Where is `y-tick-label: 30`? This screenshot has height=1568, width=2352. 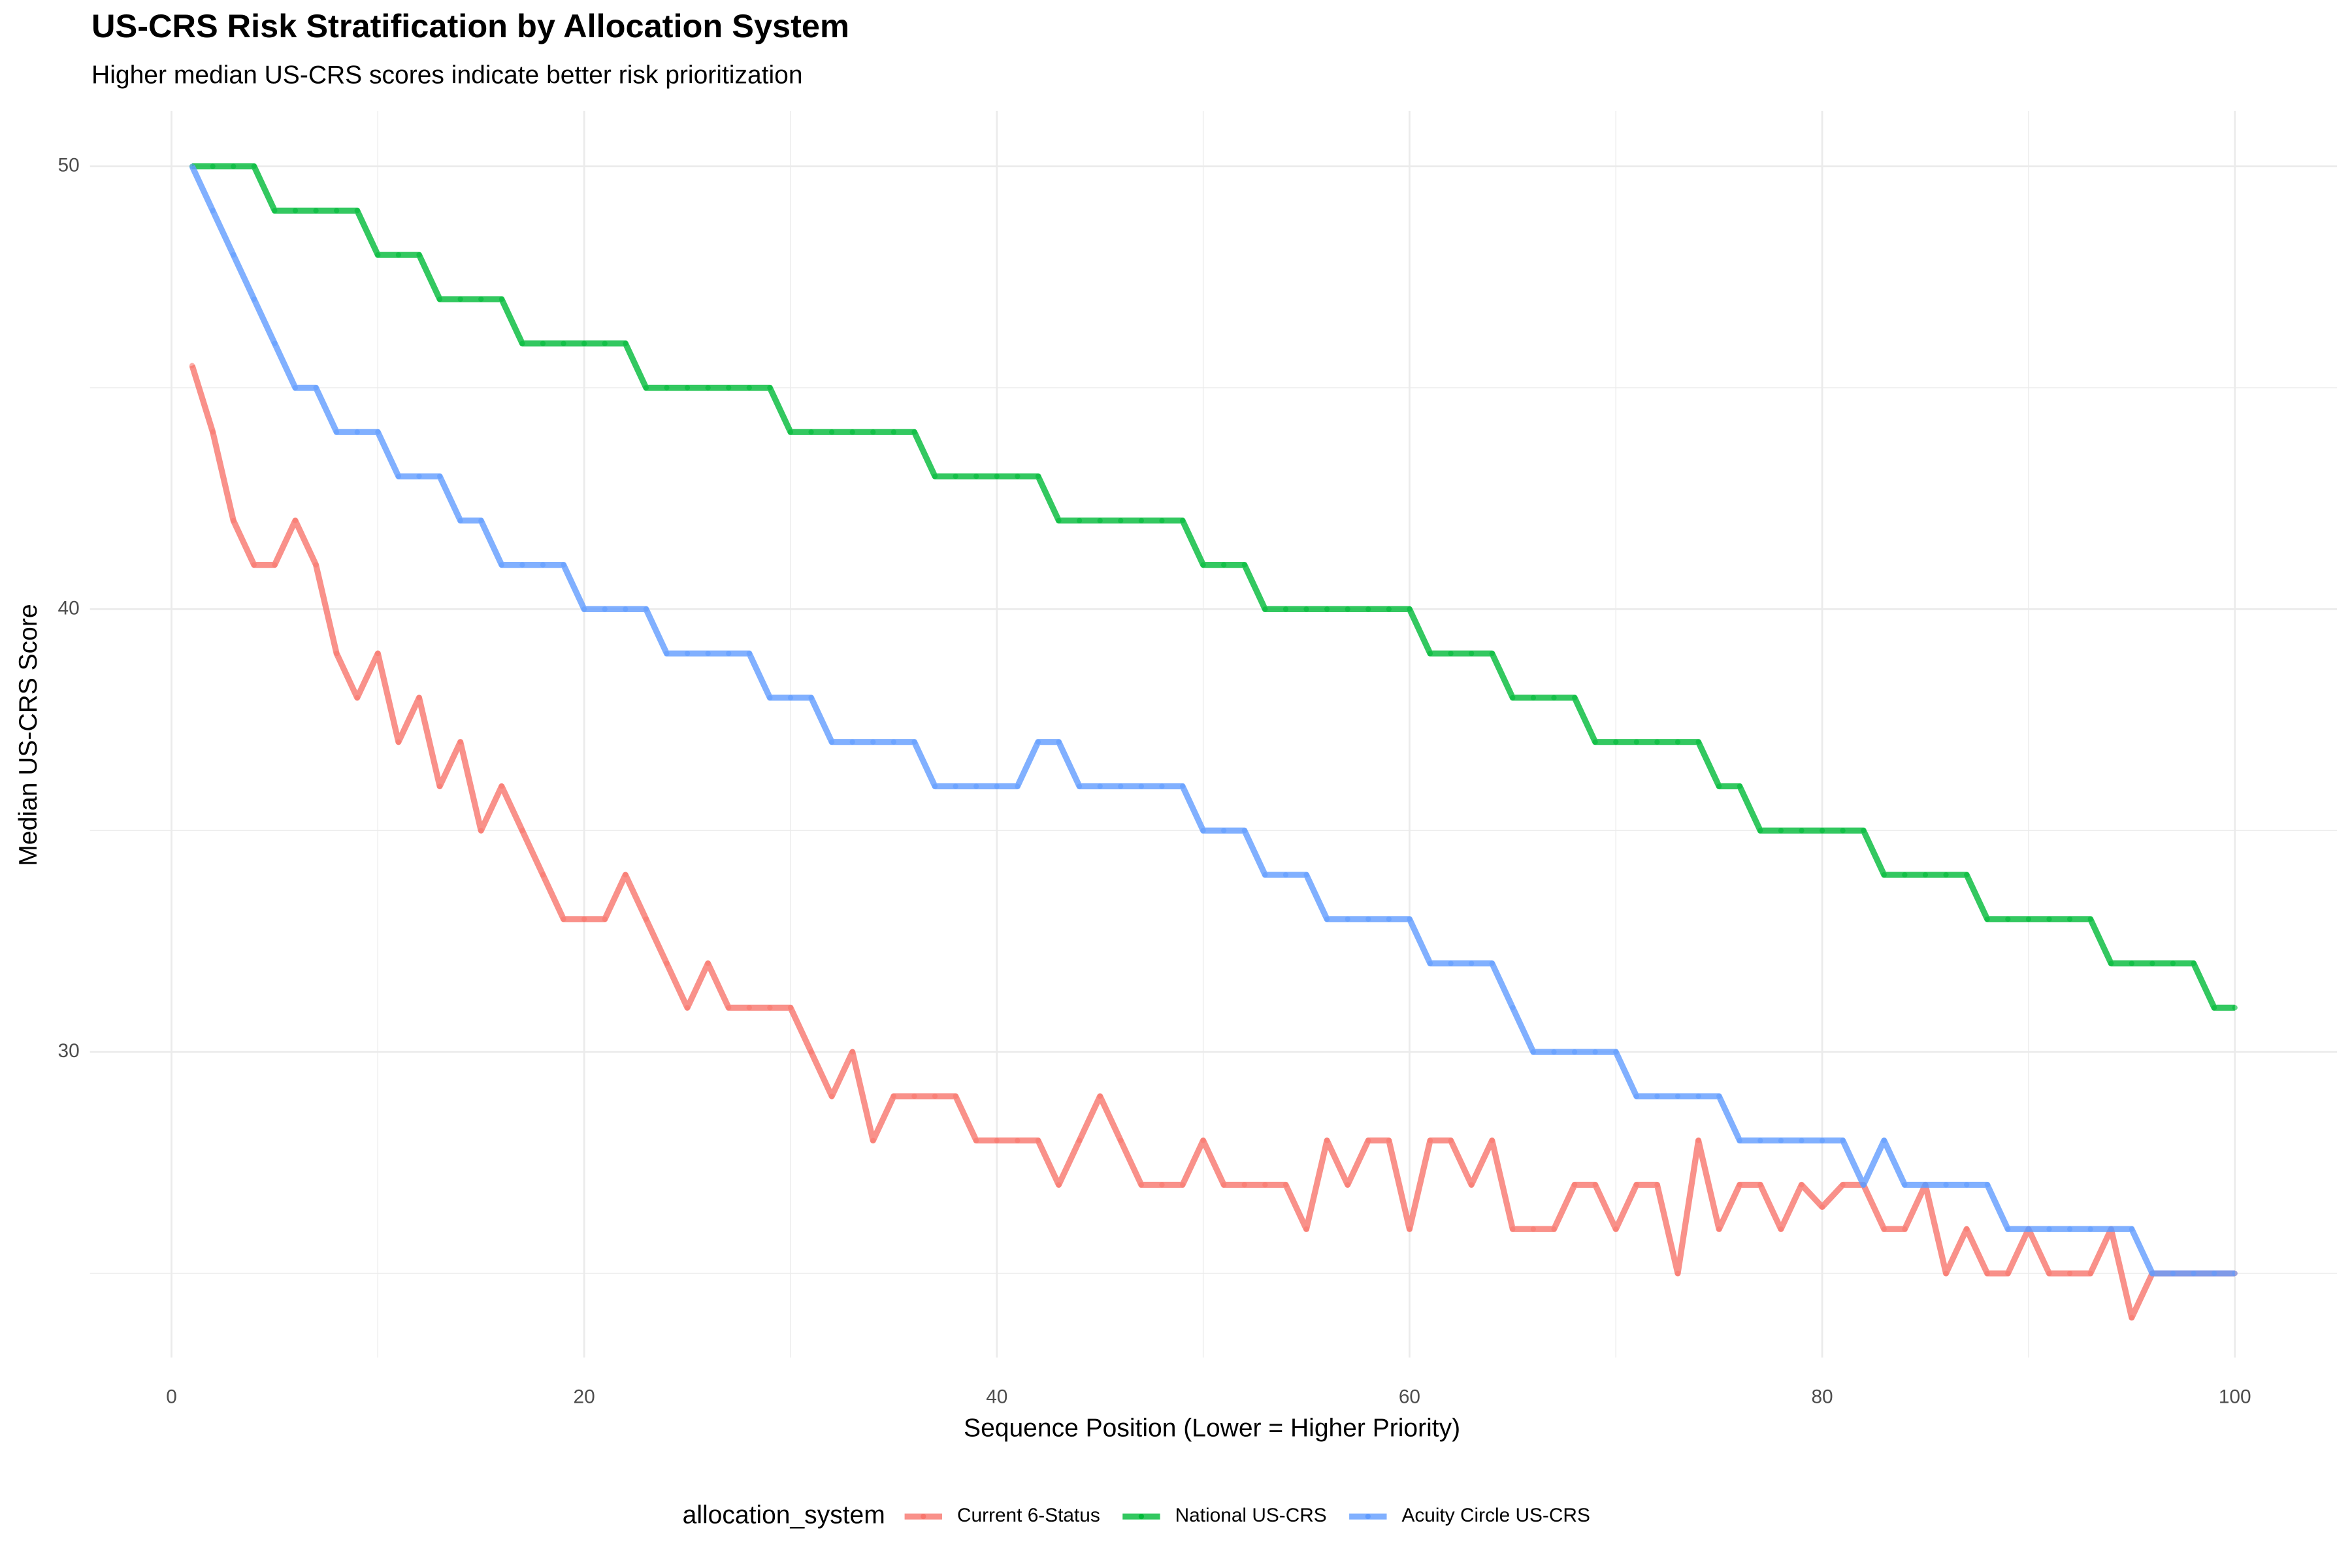 y-tick-label: 30 is located at coordinates (68, 1051).